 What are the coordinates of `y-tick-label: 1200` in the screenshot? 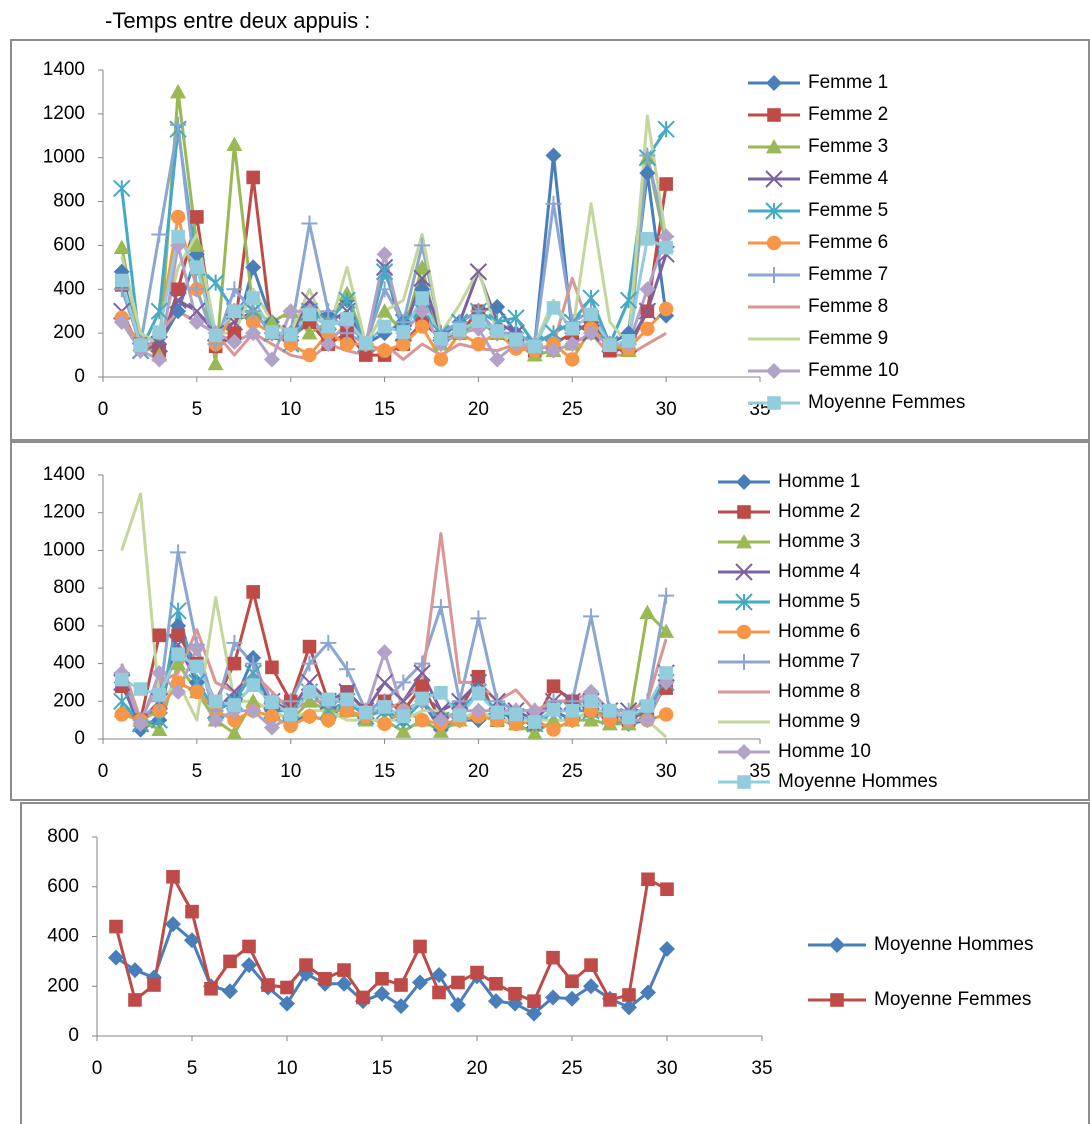 It's located at (64, 512).